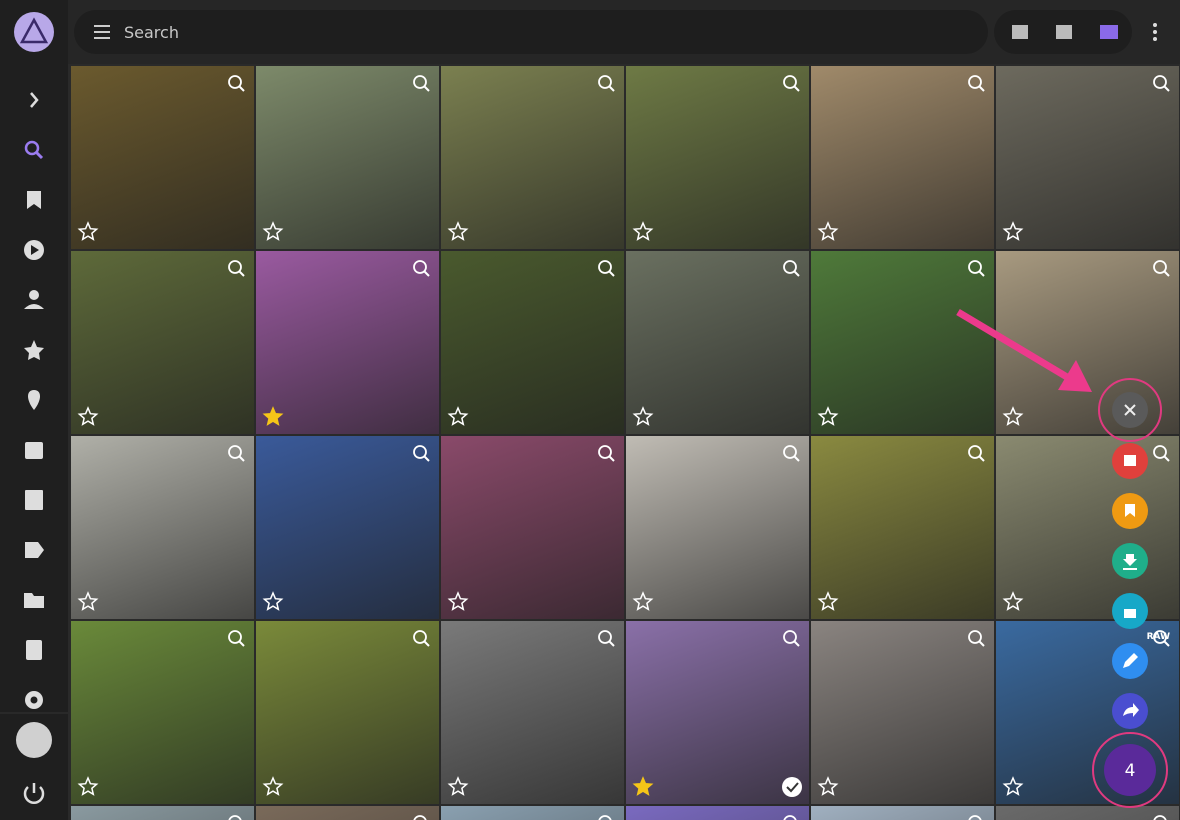 The height and width of the screenshot is (820, 1180). What do you see at coordinates (1020, 32) in the screenshot?
I see `cards-view` at bounding box center [1020, 32].